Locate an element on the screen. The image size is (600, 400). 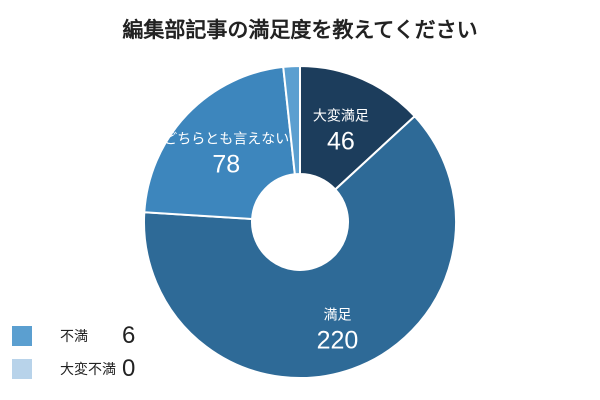
chart-title: 編集部記事の満足度を教えてください is located at coordinates (300, 30).